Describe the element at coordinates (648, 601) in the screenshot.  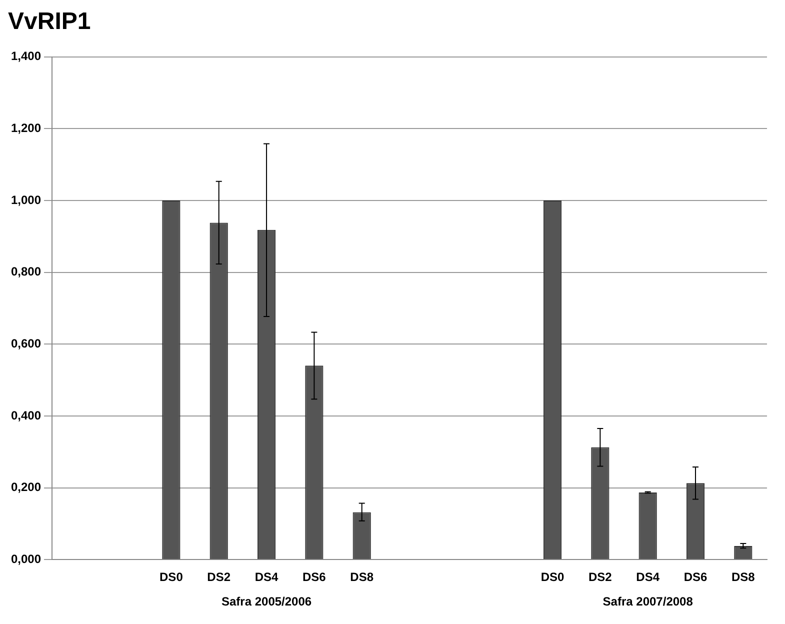
I see `text: Safra 2007/2008` at that location.